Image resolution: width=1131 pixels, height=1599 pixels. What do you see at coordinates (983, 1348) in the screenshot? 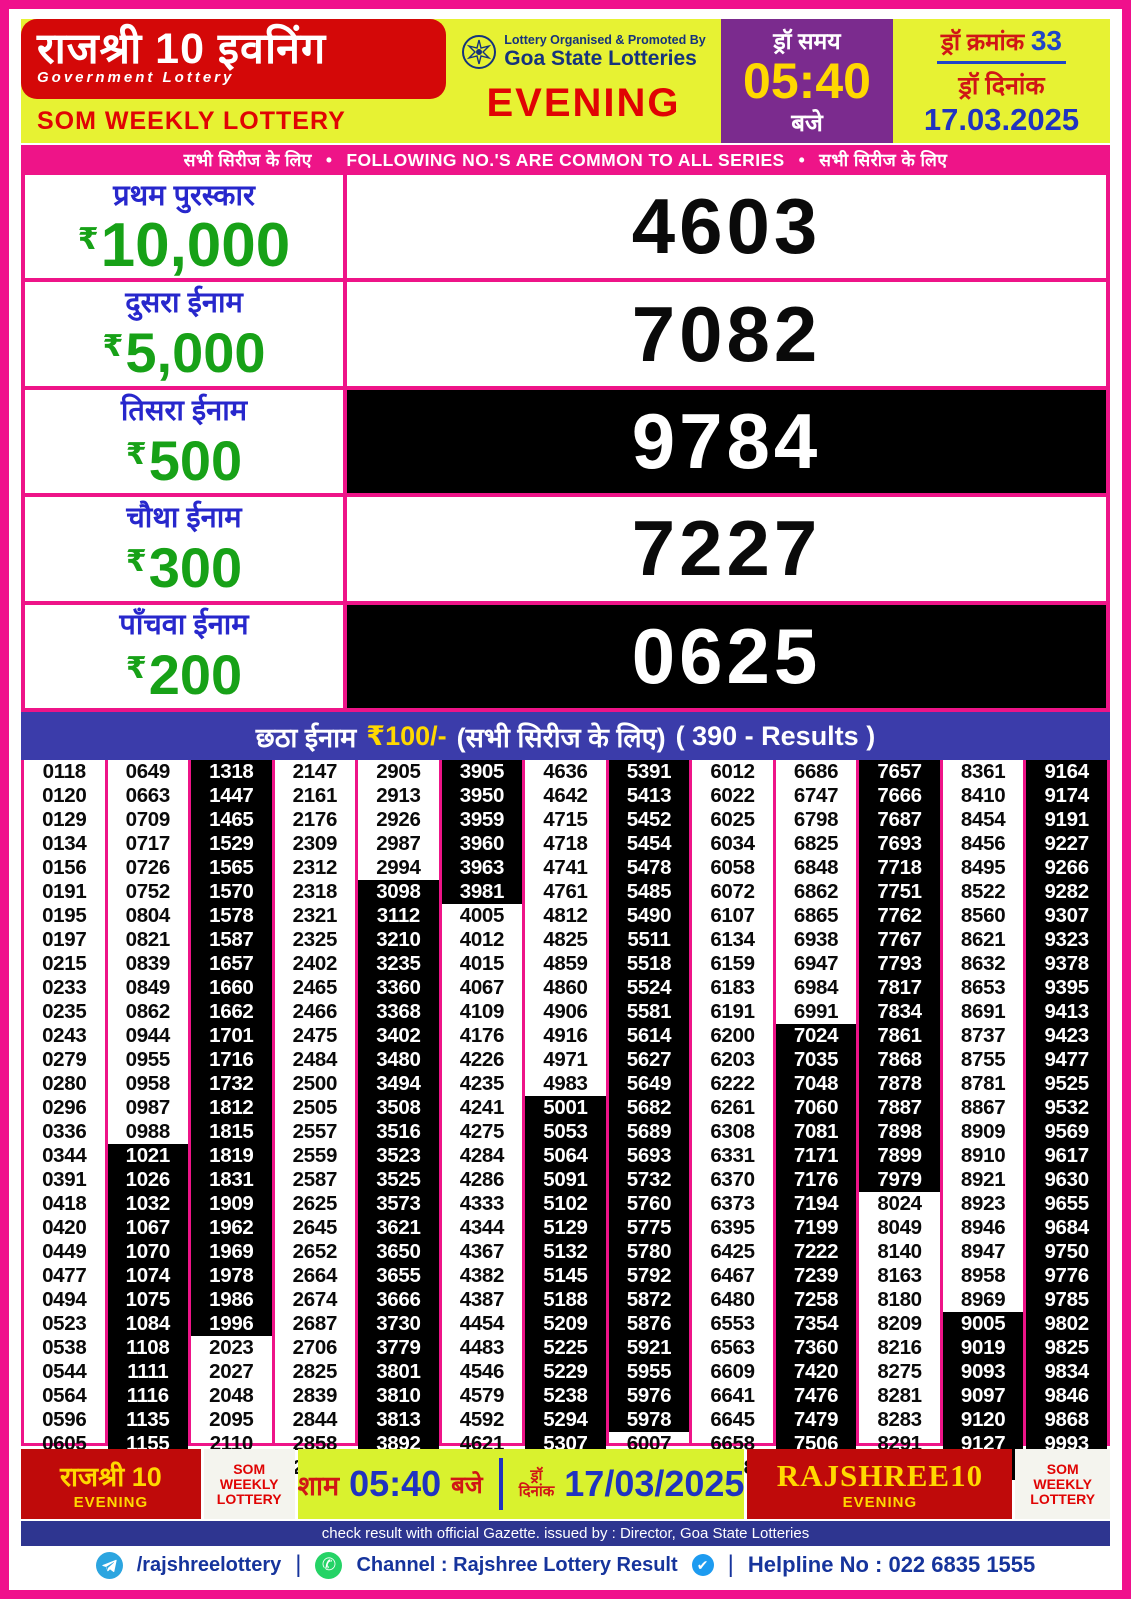
I see `result-number: 9019` at bounding box center [983, 1348].